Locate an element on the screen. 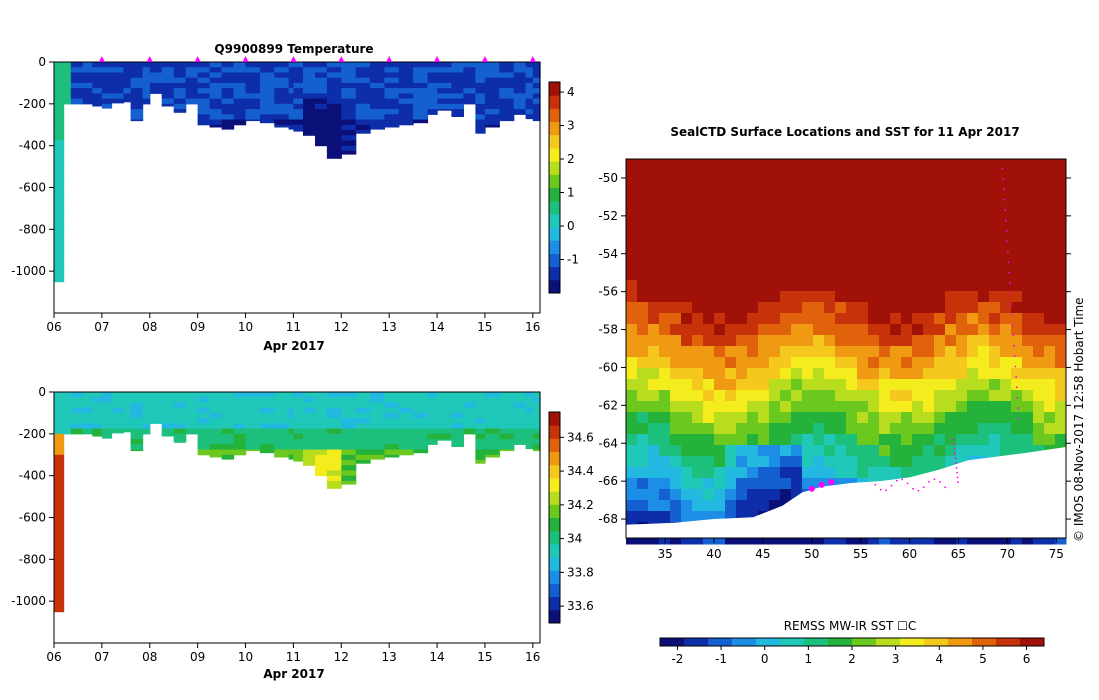  colorbar-tick-label: 4 is located at coordinates (571, 92).